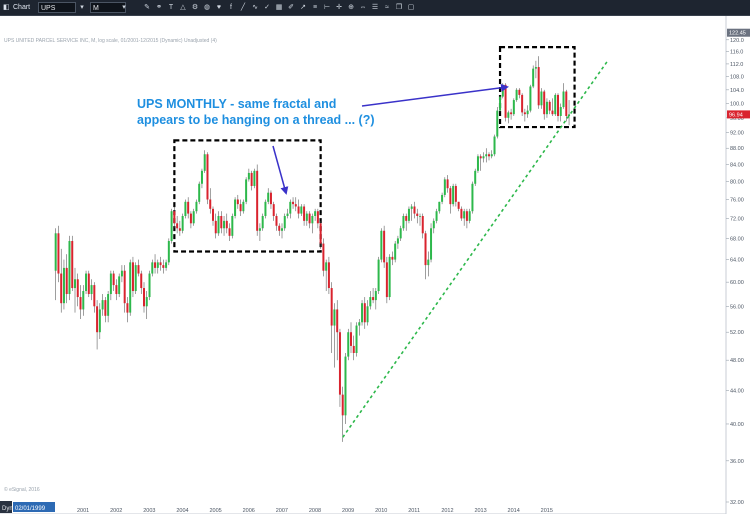 The image size is (750, 519). I want to click on facebook-icon: f, so click(231, 7).